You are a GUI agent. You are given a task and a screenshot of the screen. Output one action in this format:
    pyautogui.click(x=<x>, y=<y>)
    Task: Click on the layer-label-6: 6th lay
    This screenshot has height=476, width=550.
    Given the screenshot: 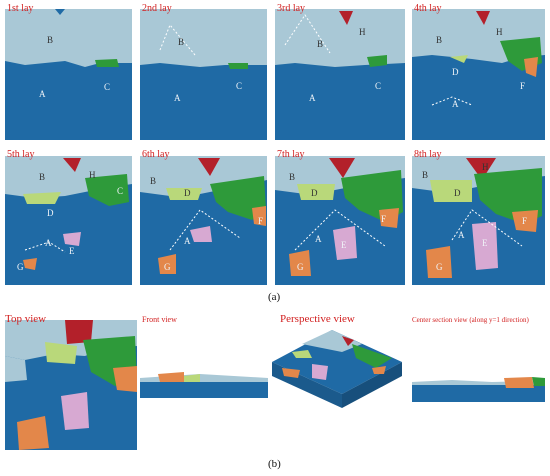 What is the action you would take?
    pyautogui.click(x=156, y=154)
    